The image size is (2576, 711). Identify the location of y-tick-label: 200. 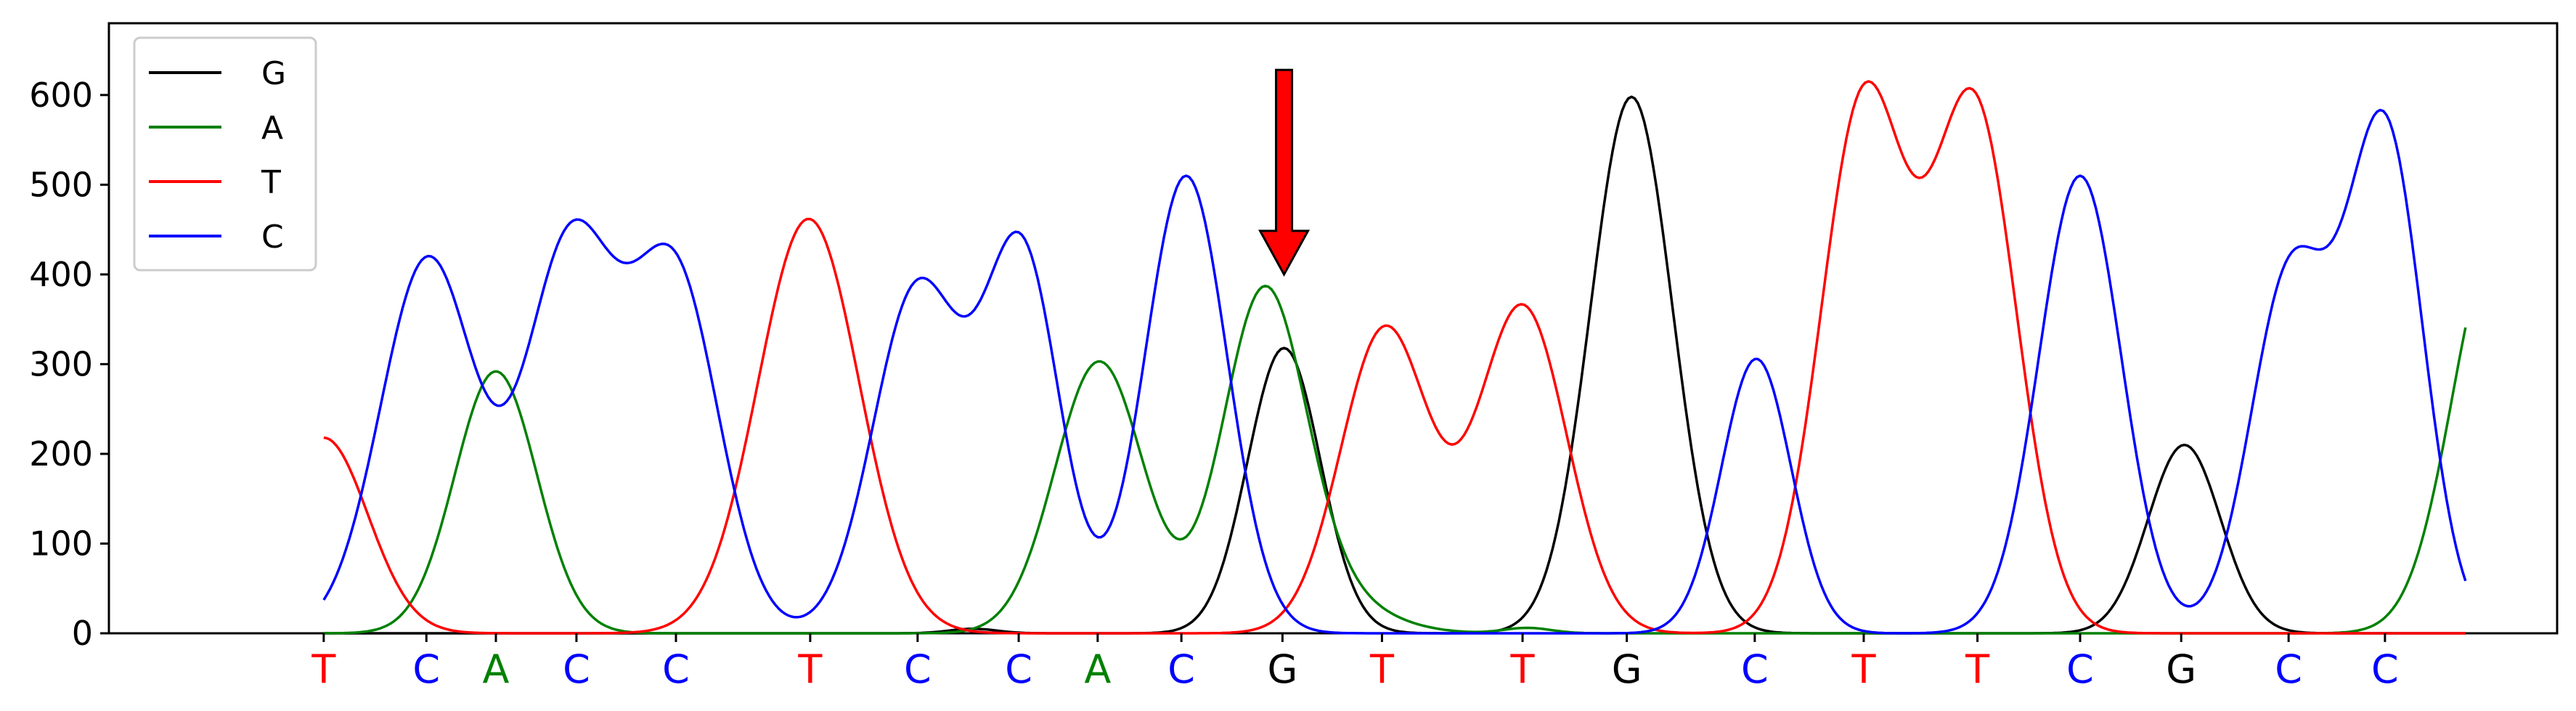
(61, 454).